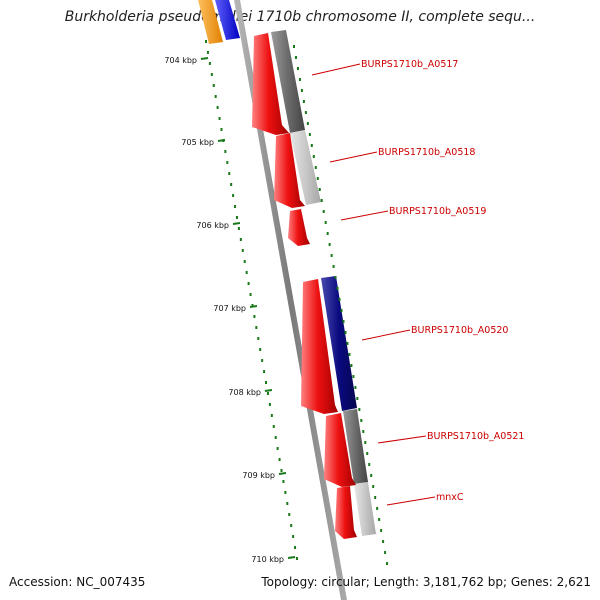 The image size is (600, 600). Describe the element at coordinates (475, 436) in the screenshot. I see `gene-label: BURPS1710b_A0521` at that location.